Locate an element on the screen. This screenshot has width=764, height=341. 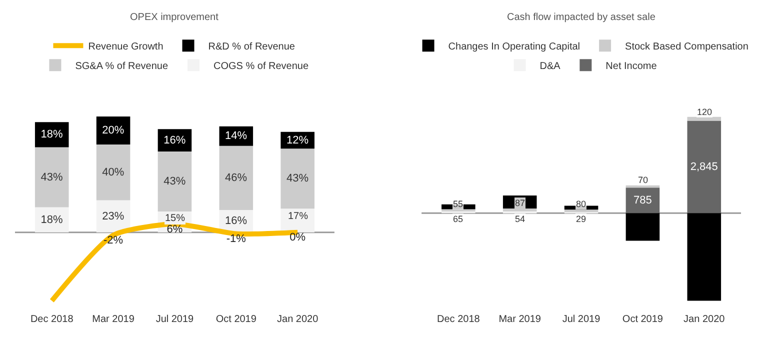
data-label: 65 is located at coordinates (458, 219).